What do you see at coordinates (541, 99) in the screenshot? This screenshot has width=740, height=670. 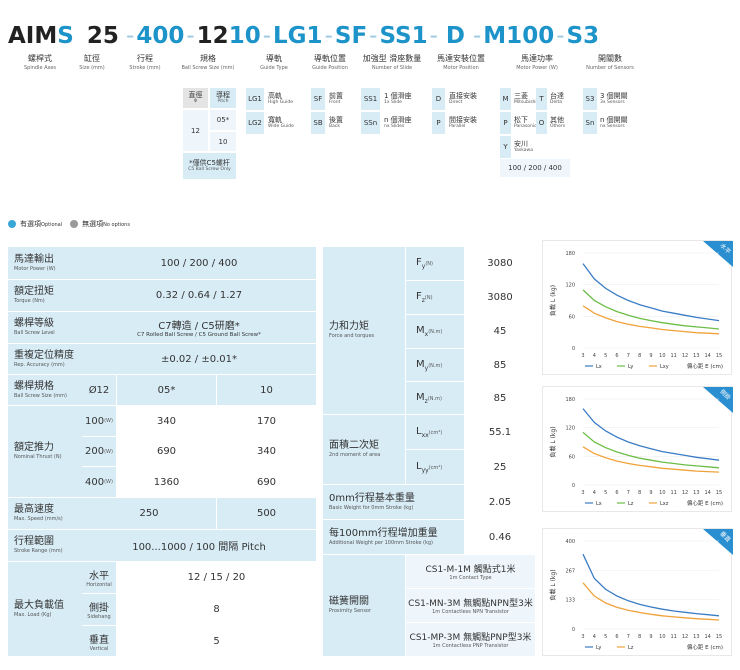 I see `motor-code-t: T` at bounding box center [541, 99].